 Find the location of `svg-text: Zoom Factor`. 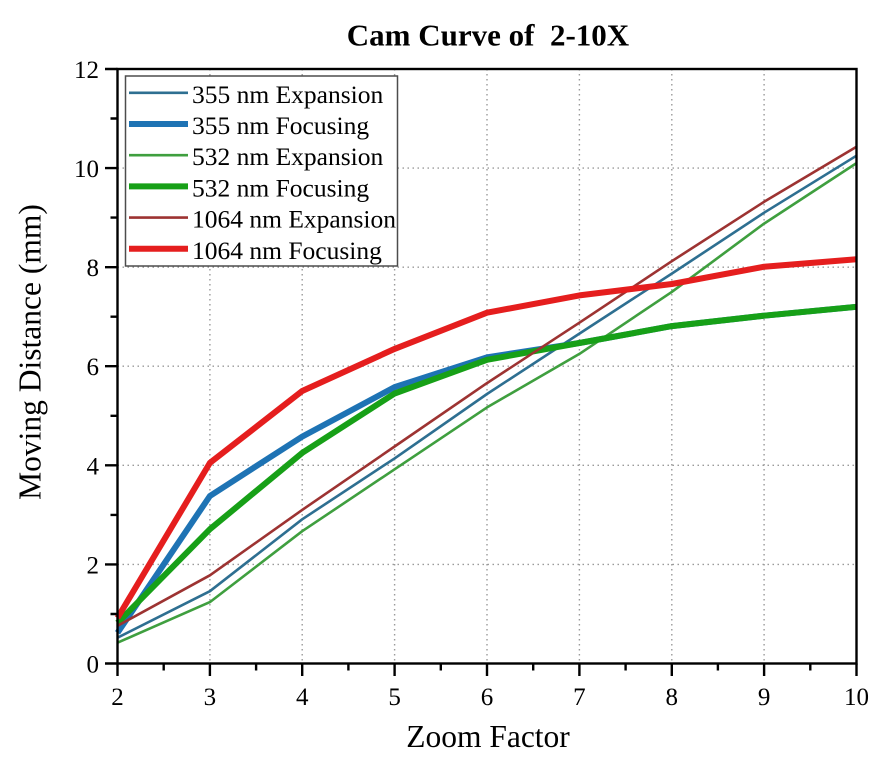

svg-text: Zoom Factor is located at coordinates (488, 736).